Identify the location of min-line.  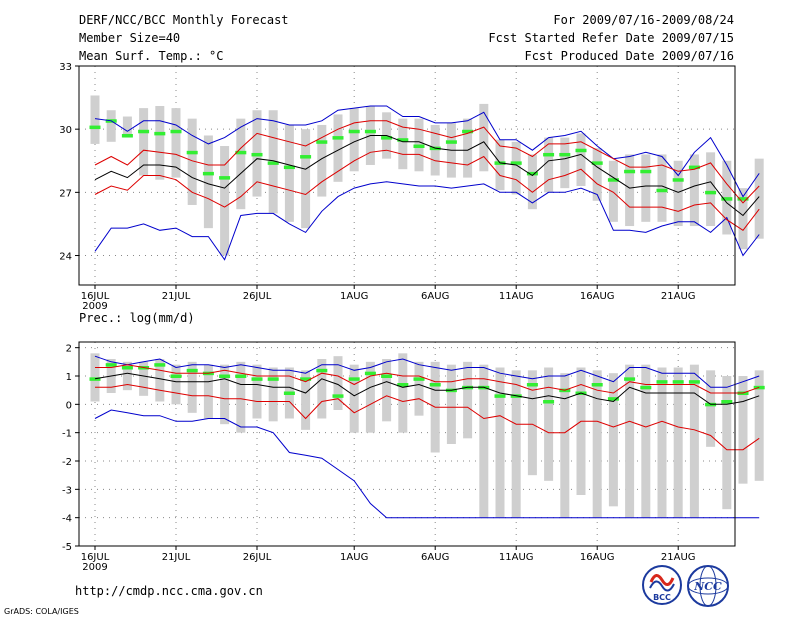
(427, 464).